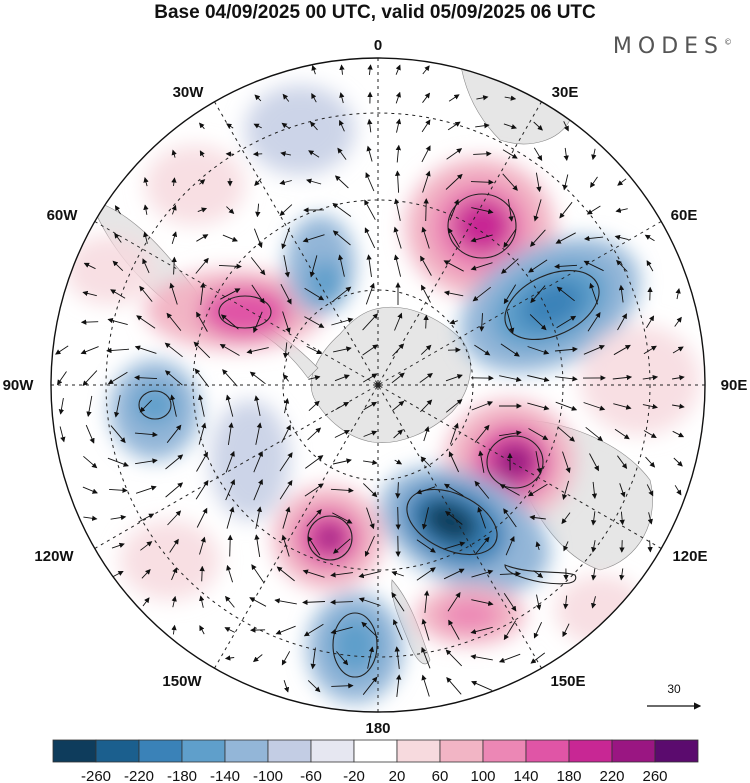  What do you see at coordinates (235, 310) in the screenshot?
I see `anomaly-pos-40w` at bounding box center [235, 310].